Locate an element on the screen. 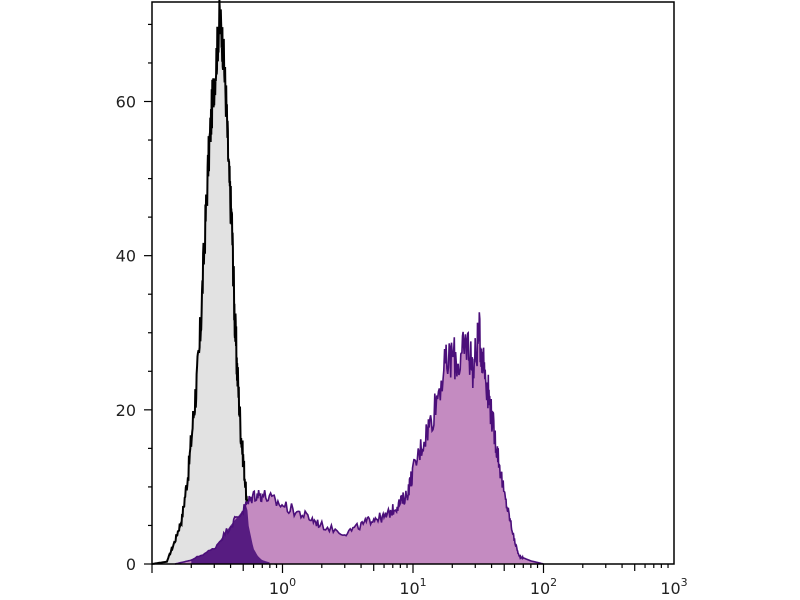 The image size is (800, 600). x-tick-label-10^2: 10² is located at coordinates (543, 587).